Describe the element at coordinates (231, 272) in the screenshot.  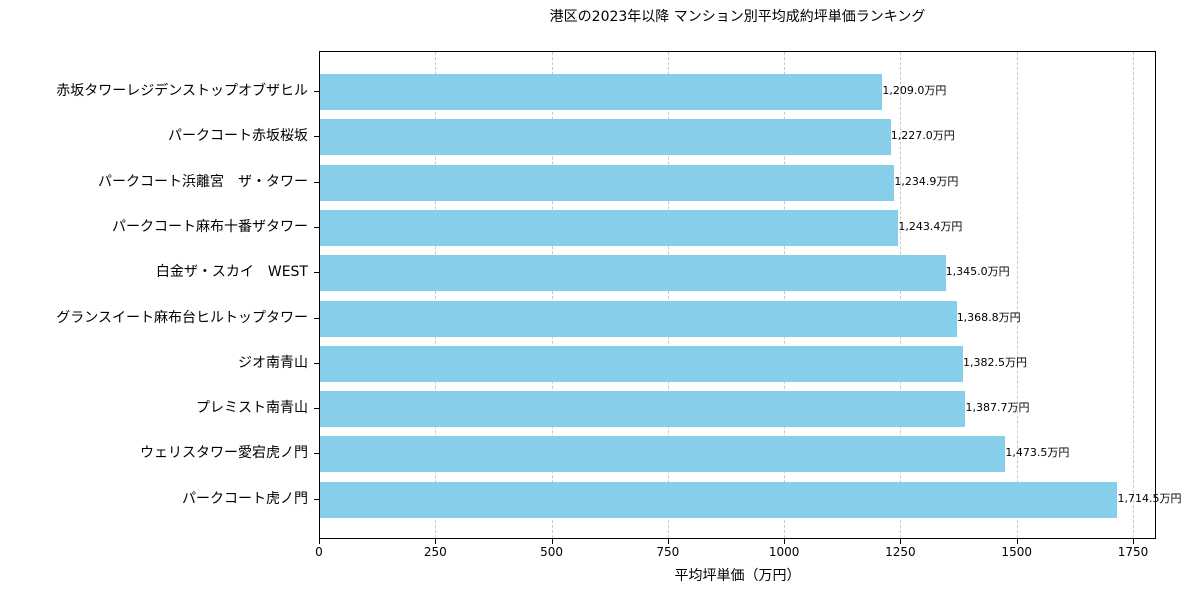
I see `y-category-label: 白金ザ・スカイ WEST` at that location.